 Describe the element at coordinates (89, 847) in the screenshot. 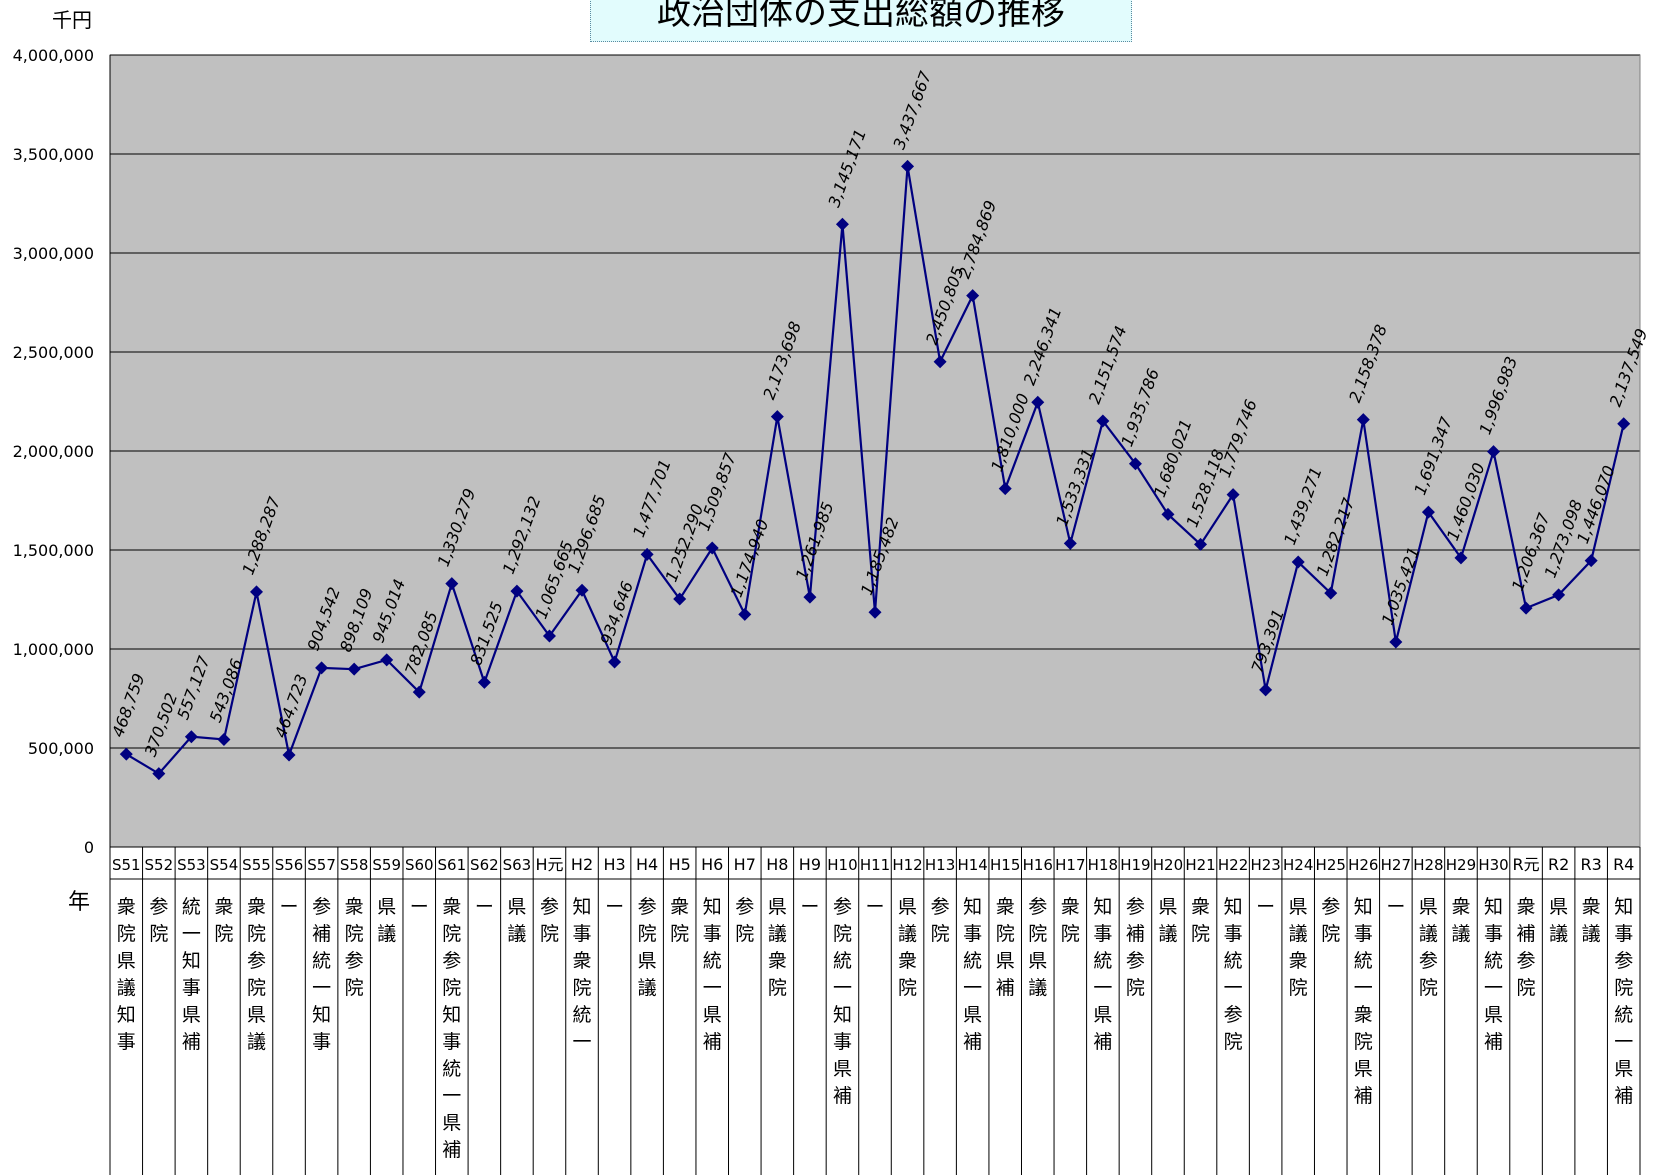

I see `y-tick-label: 0` at that location.